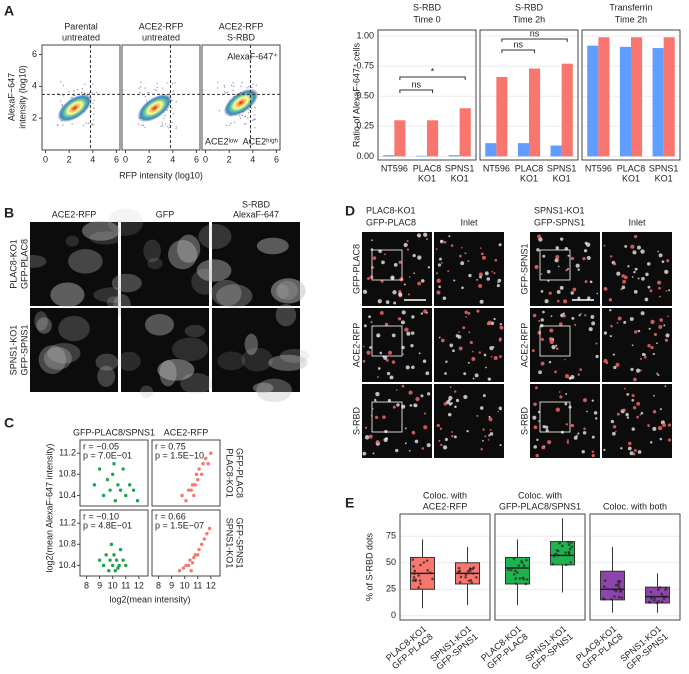 The width and height of the screenshot is (689, 674). Describe the element at coordinates (75, 108) in the screenshot. I see `density` at that location.